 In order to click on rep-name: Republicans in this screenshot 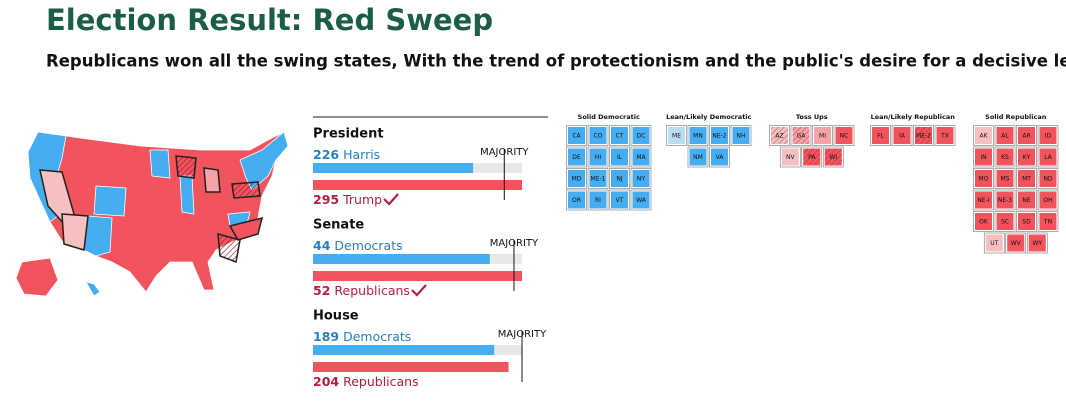, I will do `click(381, 381)`.